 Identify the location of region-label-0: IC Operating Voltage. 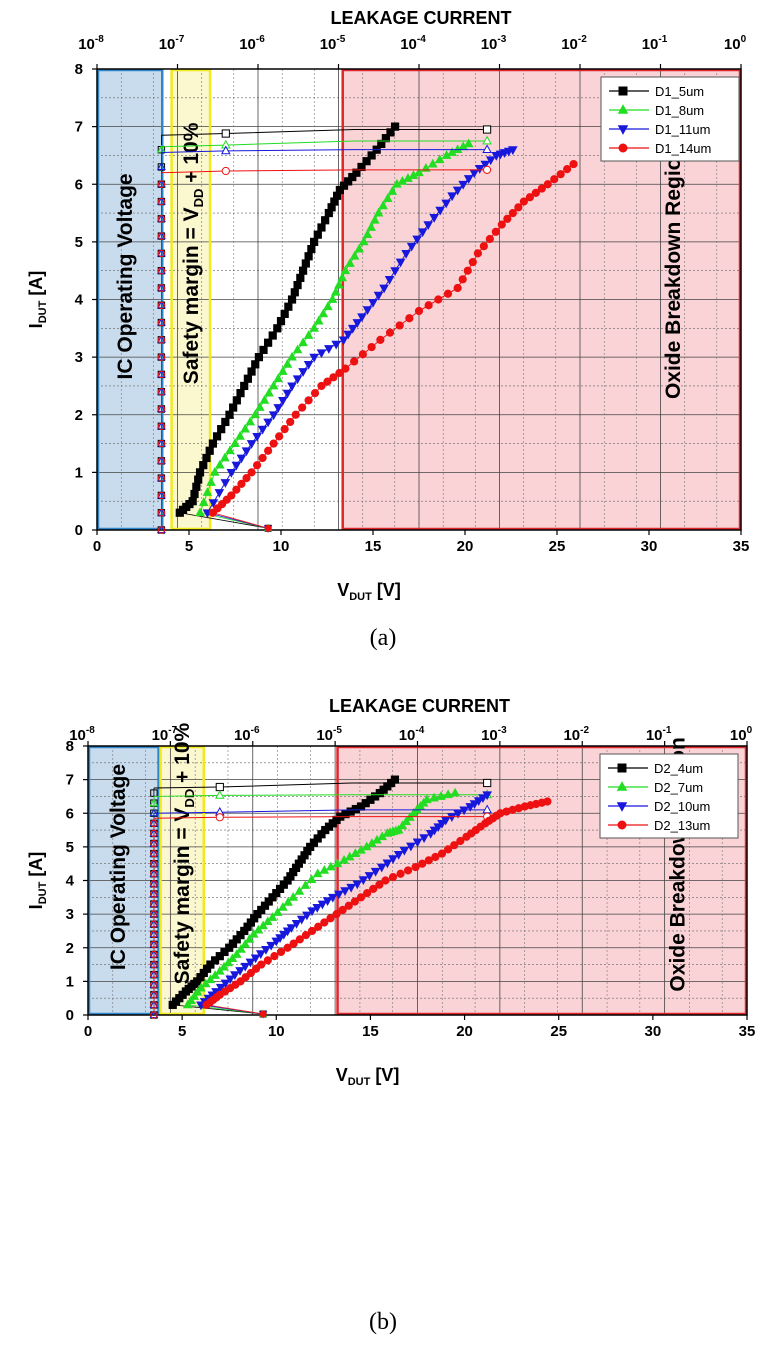
(118, 867).